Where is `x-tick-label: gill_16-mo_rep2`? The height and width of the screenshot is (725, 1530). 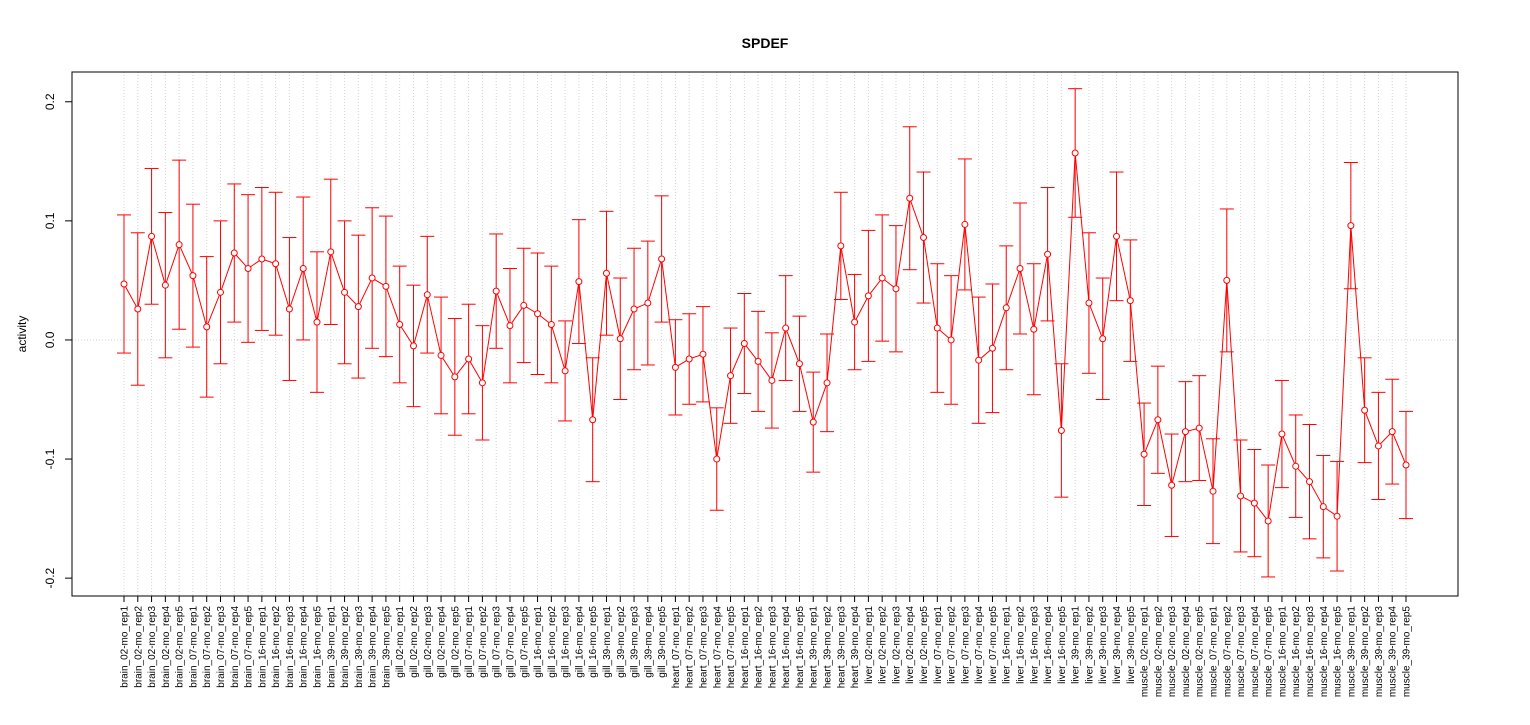 x-tick-label: gill_16-mo_rep2 is located at coordinates (552, 642).